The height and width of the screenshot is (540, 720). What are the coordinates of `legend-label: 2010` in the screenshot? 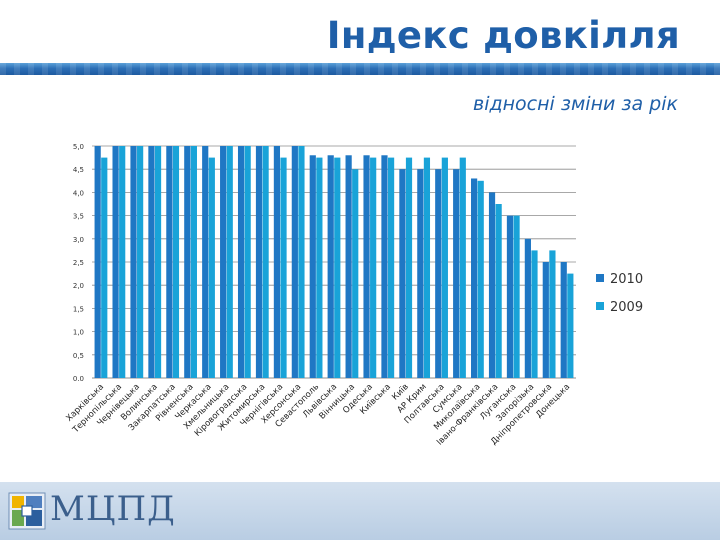 It's located at (626, 279).